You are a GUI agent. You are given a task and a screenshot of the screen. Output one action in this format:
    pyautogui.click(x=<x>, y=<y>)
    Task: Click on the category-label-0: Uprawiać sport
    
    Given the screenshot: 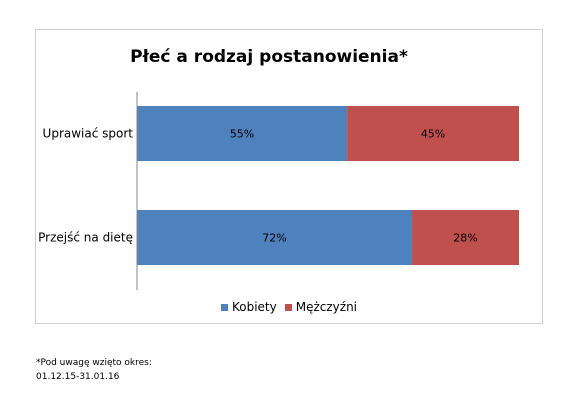 What is the action you would take?
    pyautogui.click(x=88, y=134)
    